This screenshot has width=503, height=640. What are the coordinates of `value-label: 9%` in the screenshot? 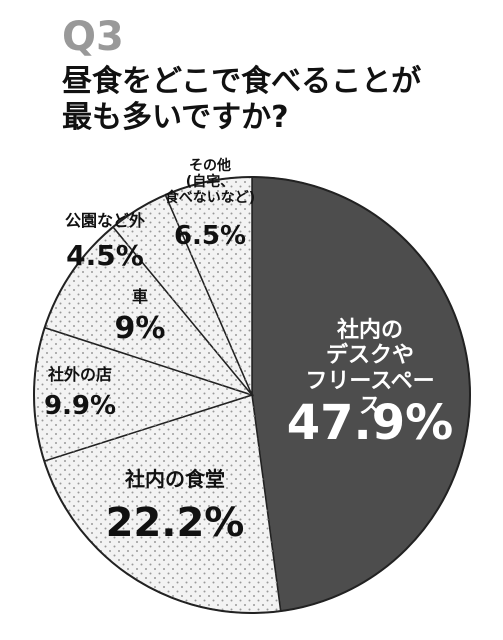 It's located at (140, 328).